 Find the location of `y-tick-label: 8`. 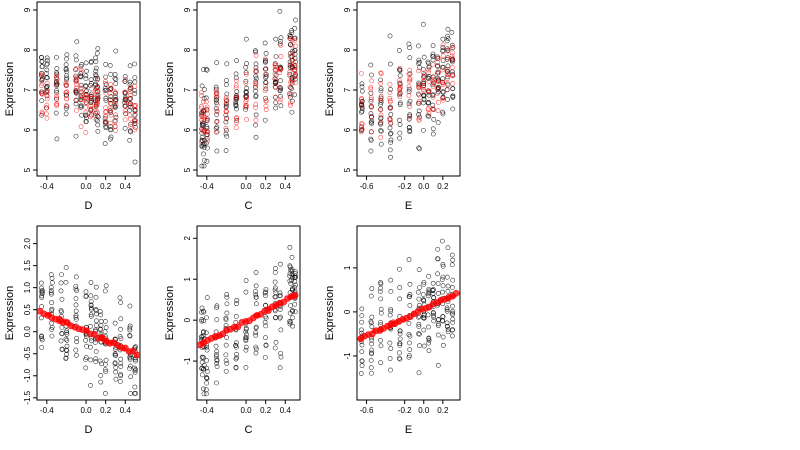

y-tick-label: 8 is located at coordinates (347, 49).